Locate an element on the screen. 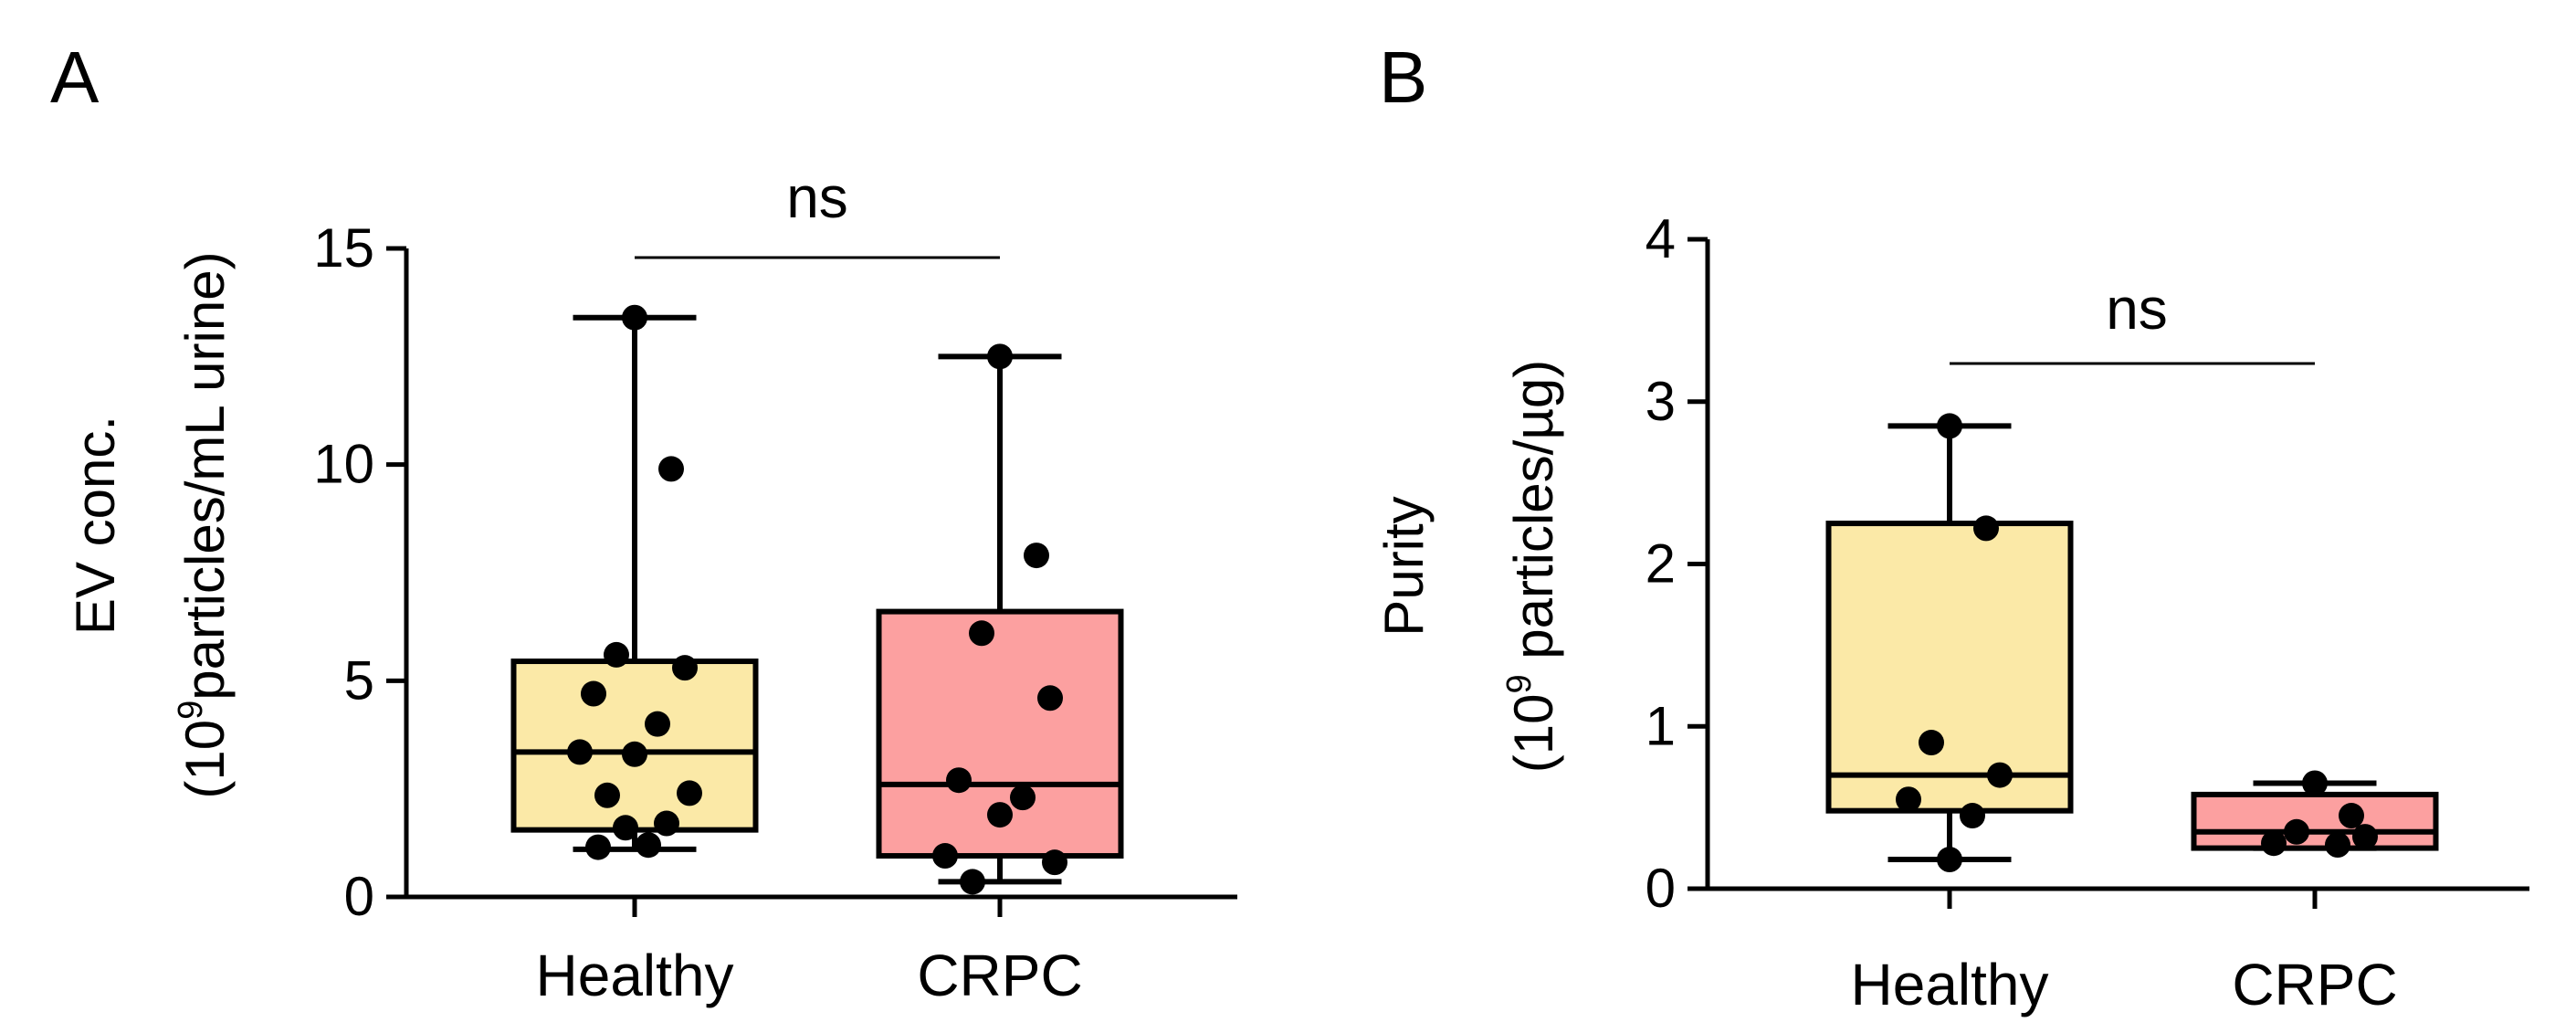  y-axis-label-a-line1: EV conc. is located at coordinates (95, 525).